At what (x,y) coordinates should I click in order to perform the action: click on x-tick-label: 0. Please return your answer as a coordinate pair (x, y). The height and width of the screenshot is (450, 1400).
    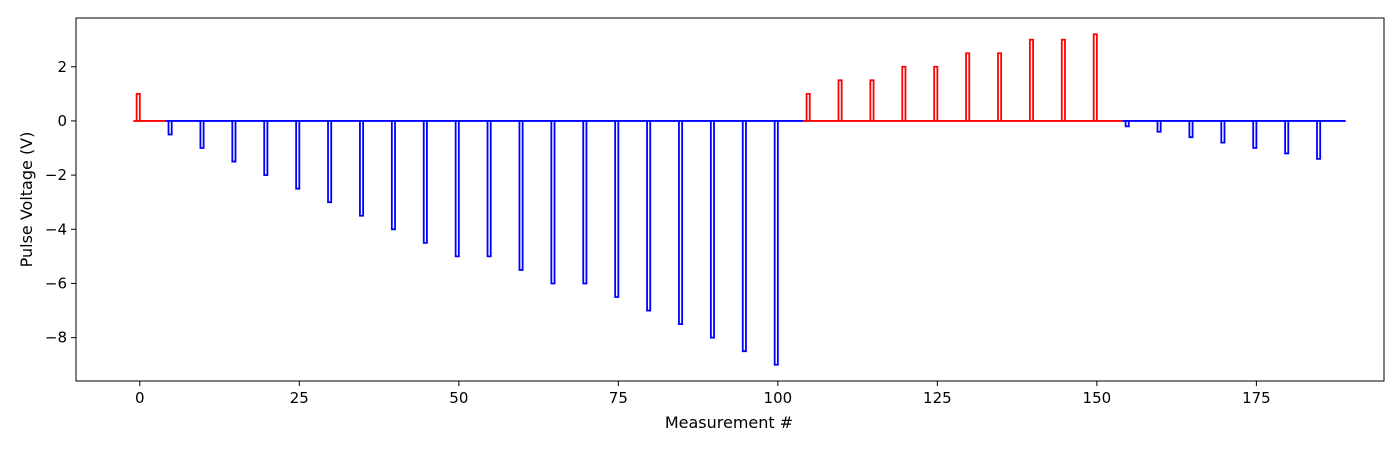
    Looking at the image, I should click on (140, 398).